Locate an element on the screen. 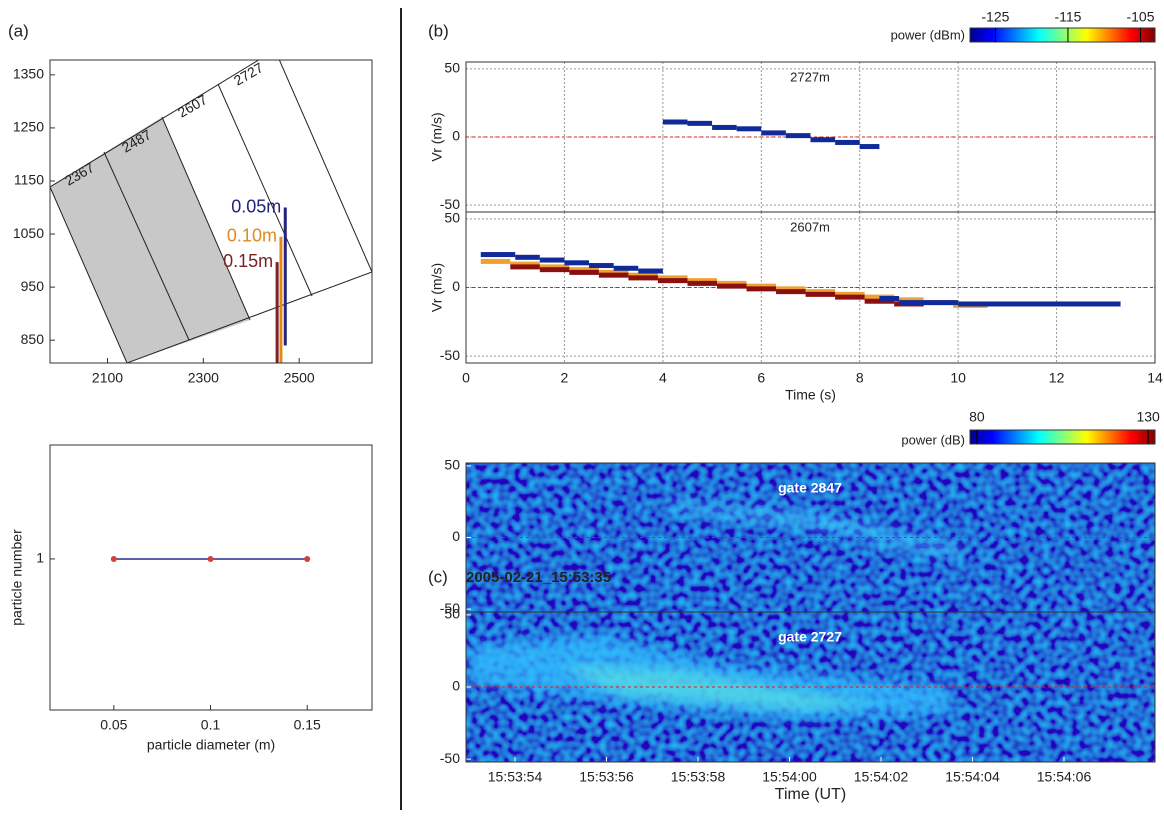  colorbar-tick-label: -115 is located at coordinates (1067, 17).